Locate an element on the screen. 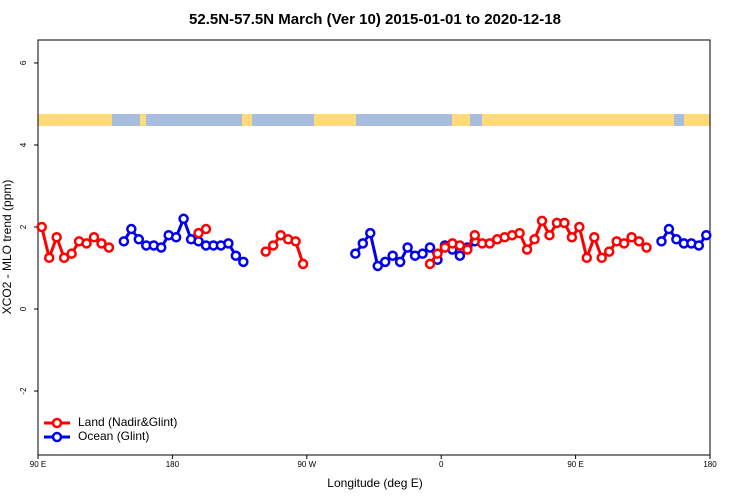 The width and height of the screenshot is (750, 500). x-tick-label: 0 is located at coordinates (441, 464).